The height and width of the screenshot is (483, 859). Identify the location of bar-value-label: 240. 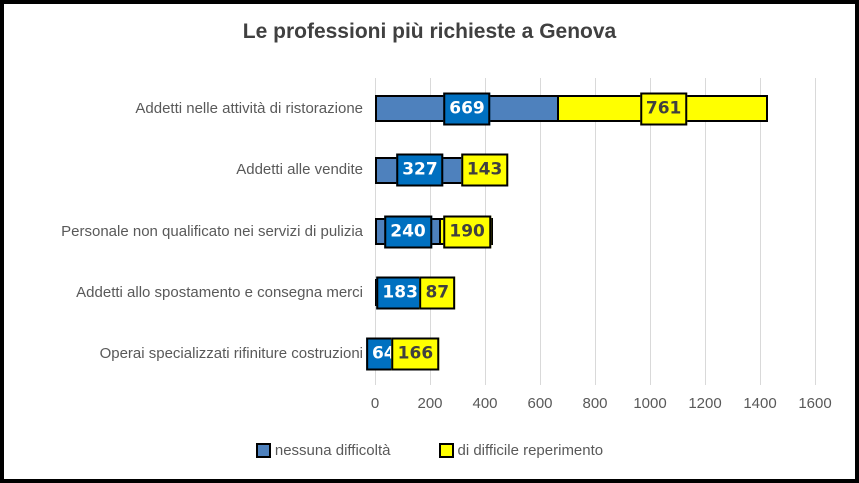
(408, 231).